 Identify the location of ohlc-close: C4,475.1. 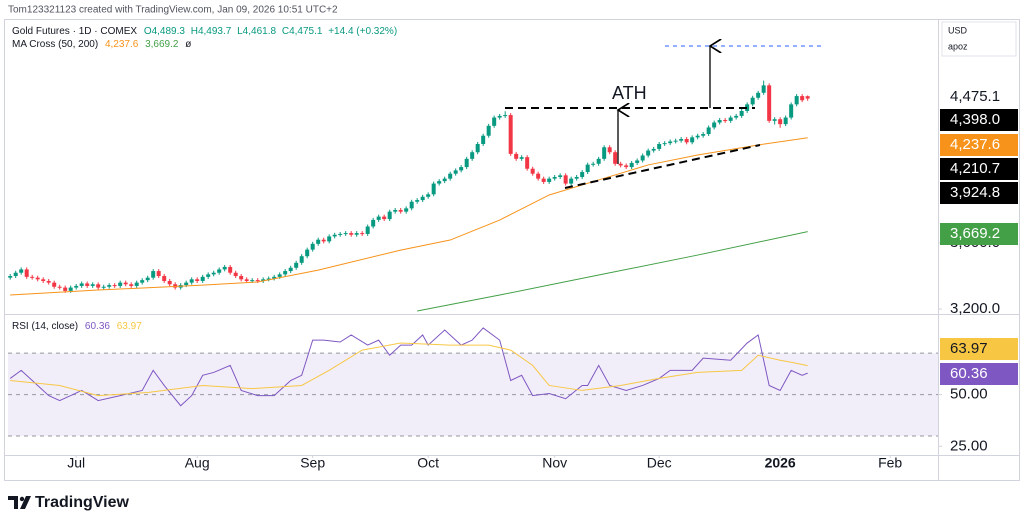
(302, 31).